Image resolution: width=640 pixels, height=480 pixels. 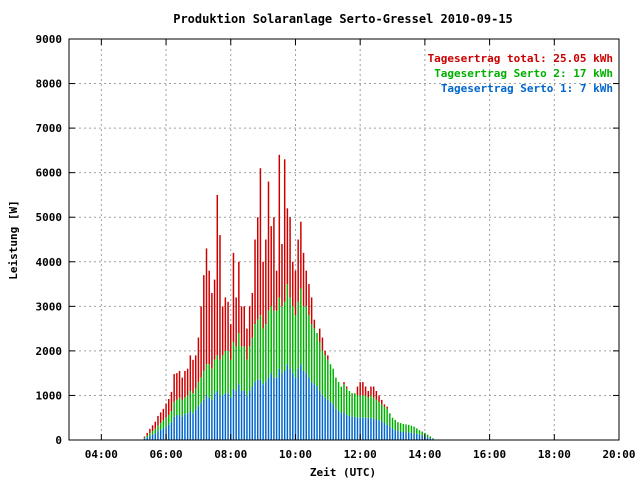 What do you see at coordinates (343, 472) in the screenshot?
I see `x-axis-label: Zeit (UTC)` at bounding box center [343, 472].